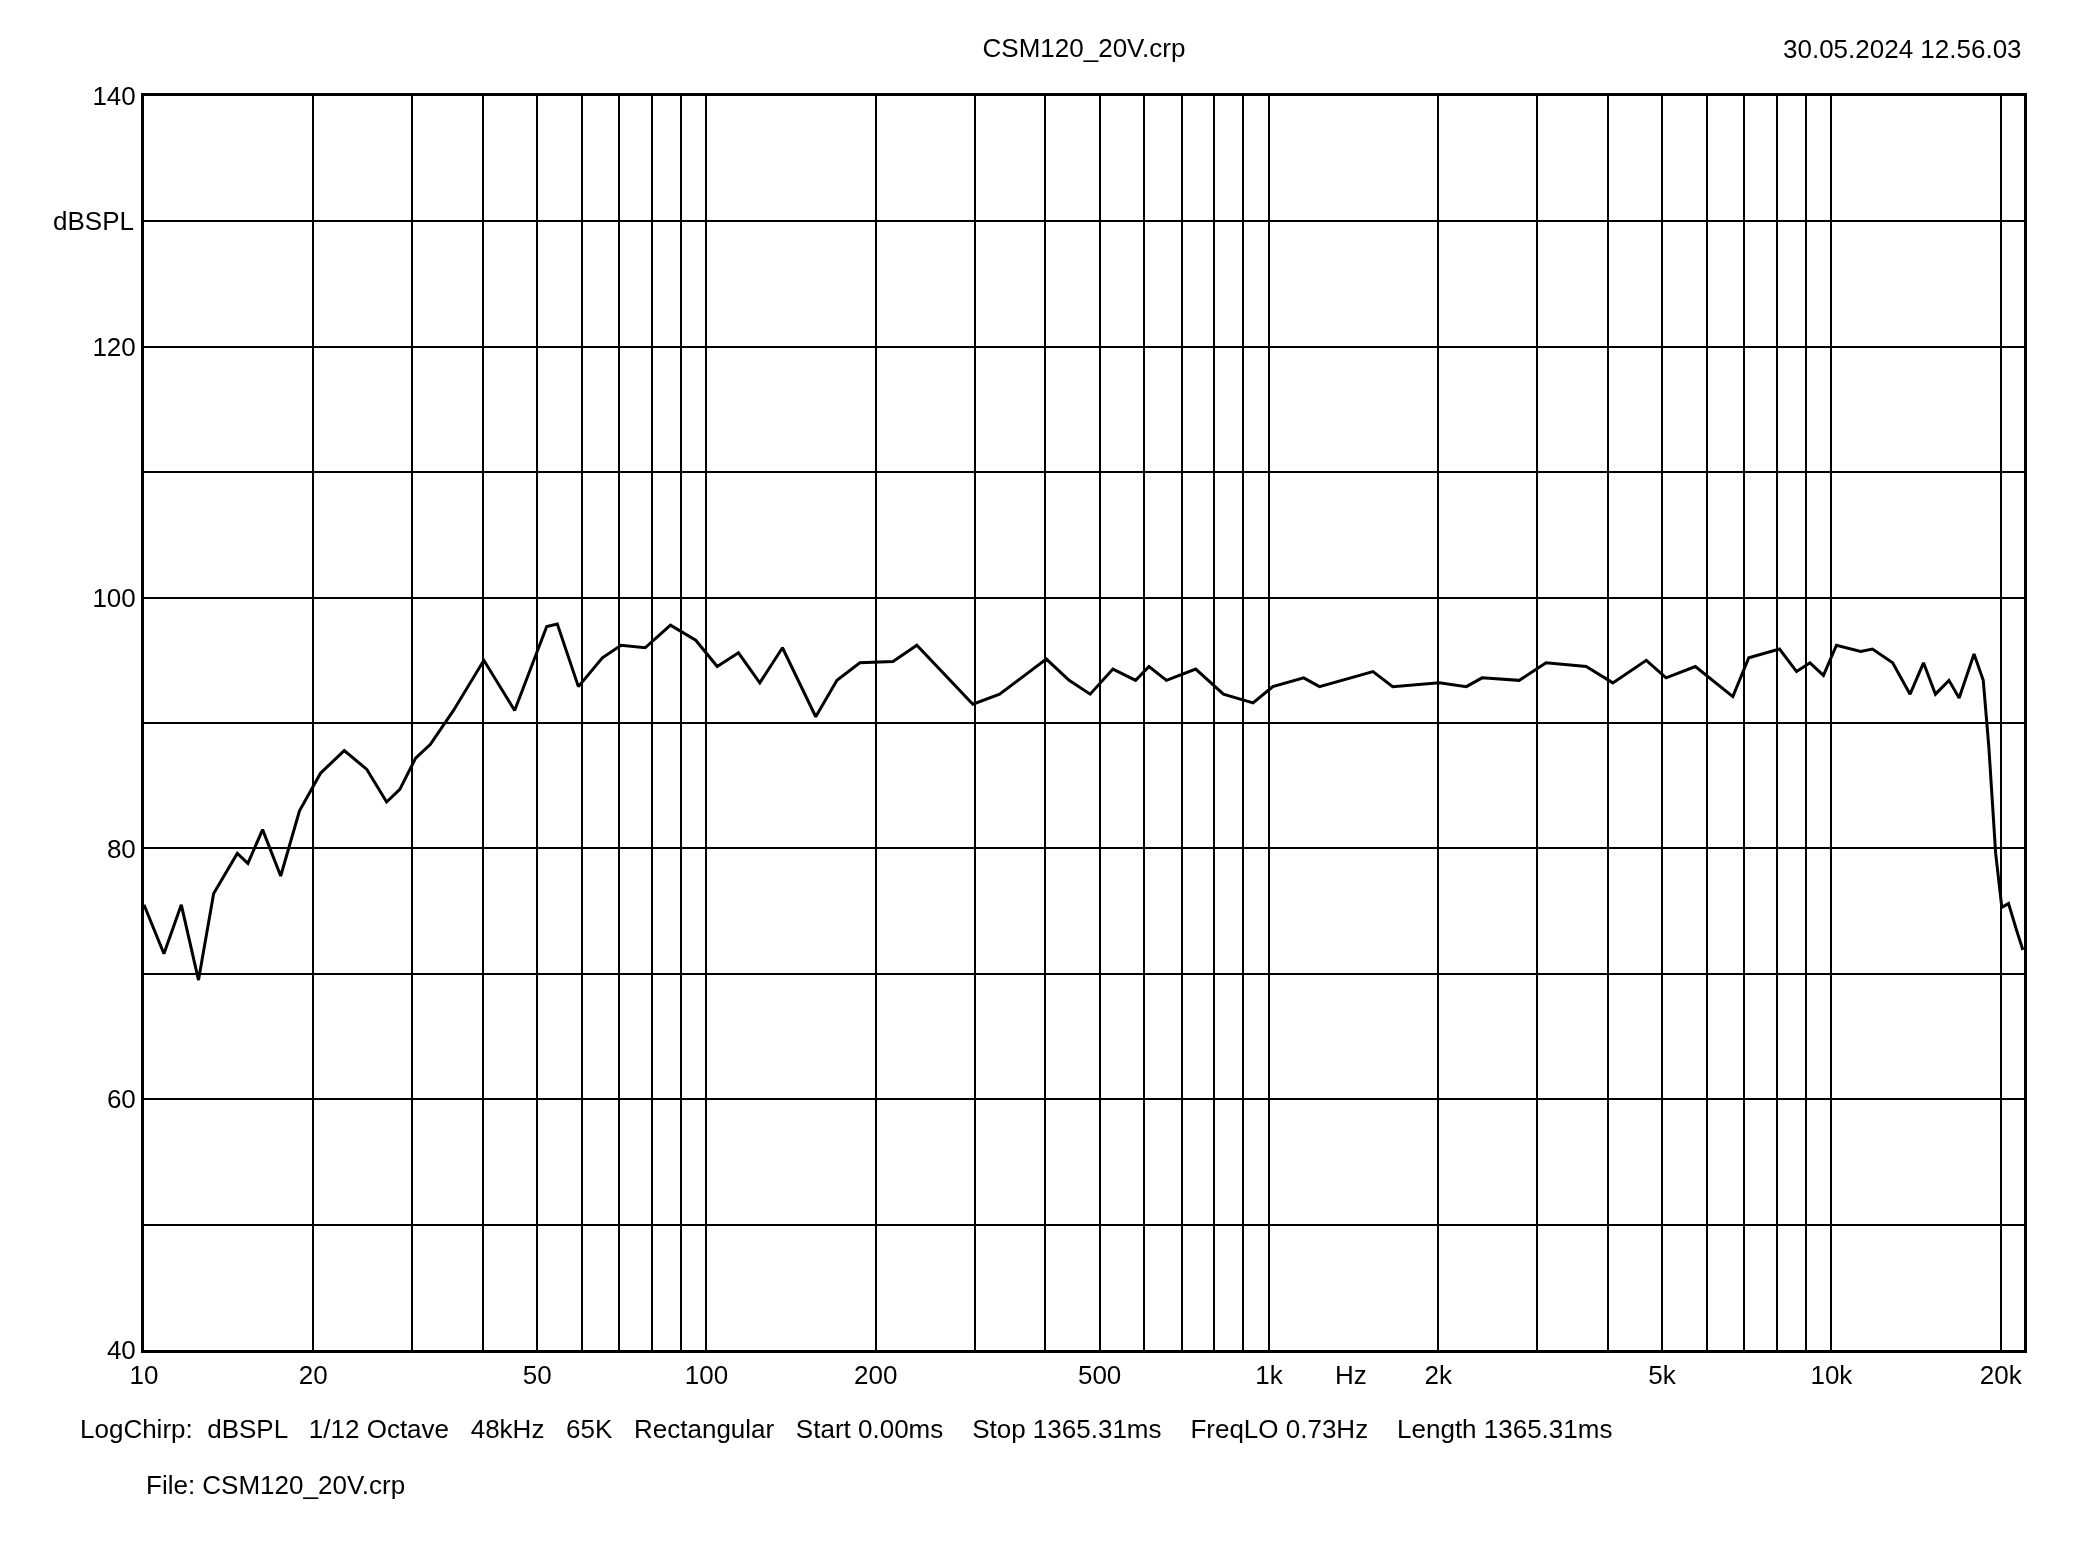 This screenshot has width=2091, height=1557. Describe the element at coordinates (1099, 1375) in the screenshot. I see `x-tick-label: 500` at that location.